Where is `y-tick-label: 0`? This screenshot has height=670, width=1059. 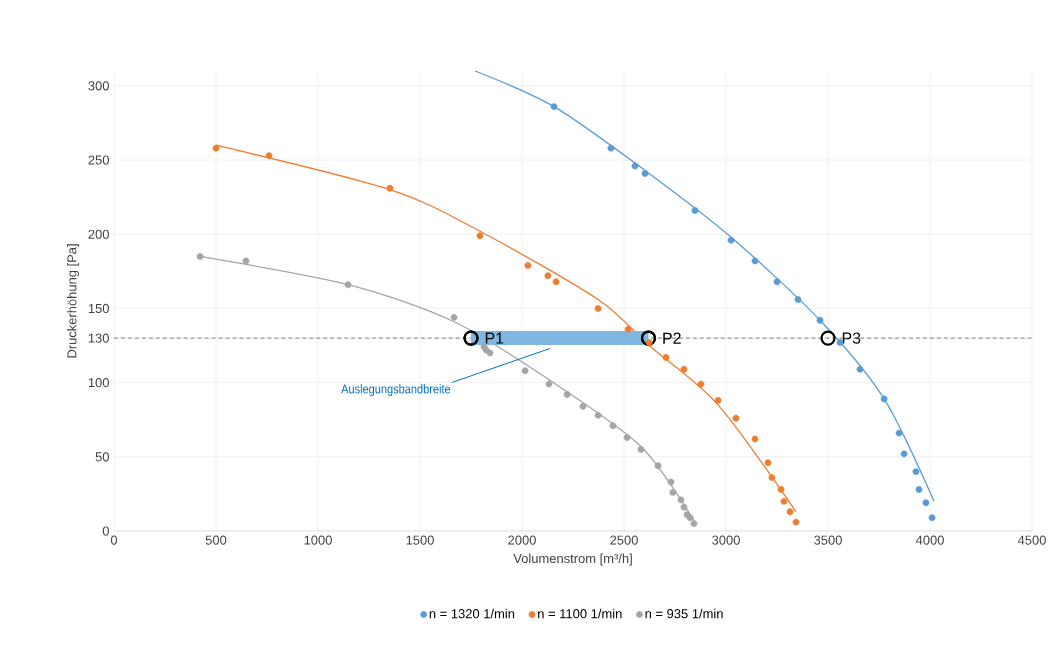
y-tick-label: 0 is located at coordinates (105, 531).